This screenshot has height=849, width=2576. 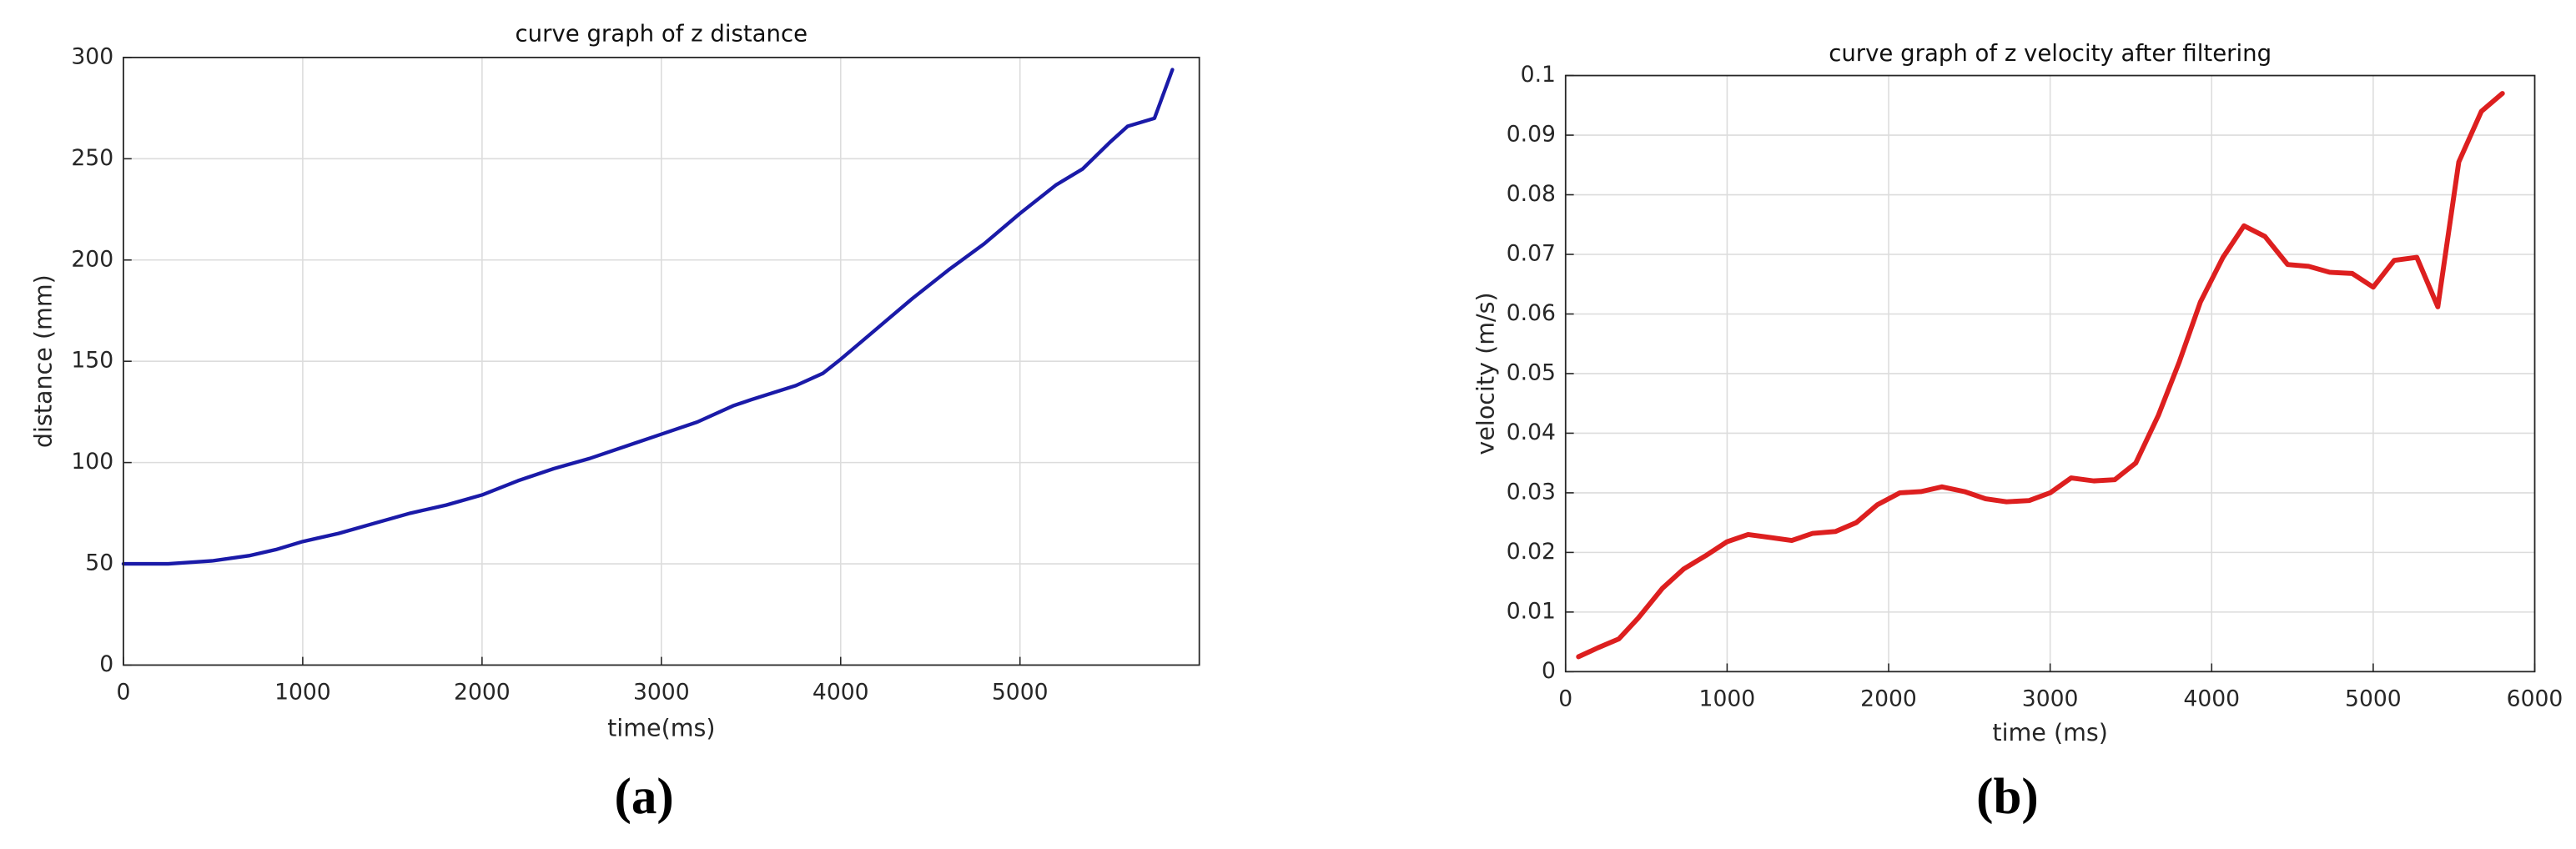 What do you see at coordinates (661, 727) in the screenshot?
I see `x-axis-label: time(ms)` at bounding box center [661, 727].